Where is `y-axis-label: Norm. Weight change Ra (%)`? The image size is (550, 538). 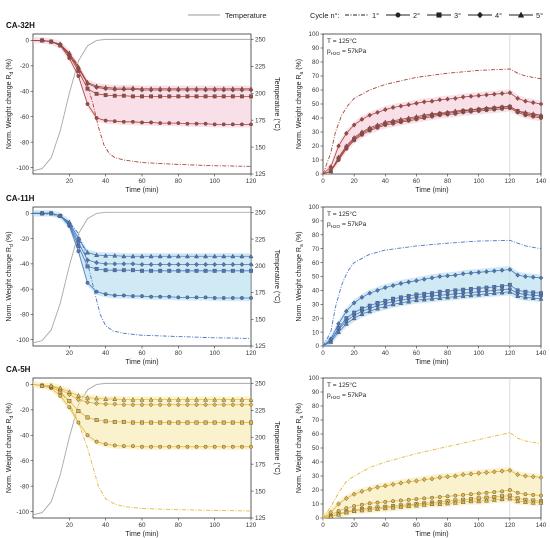 y-axis-label: Norm. Weight change Ra (%) is located at coordinates (300, 448).